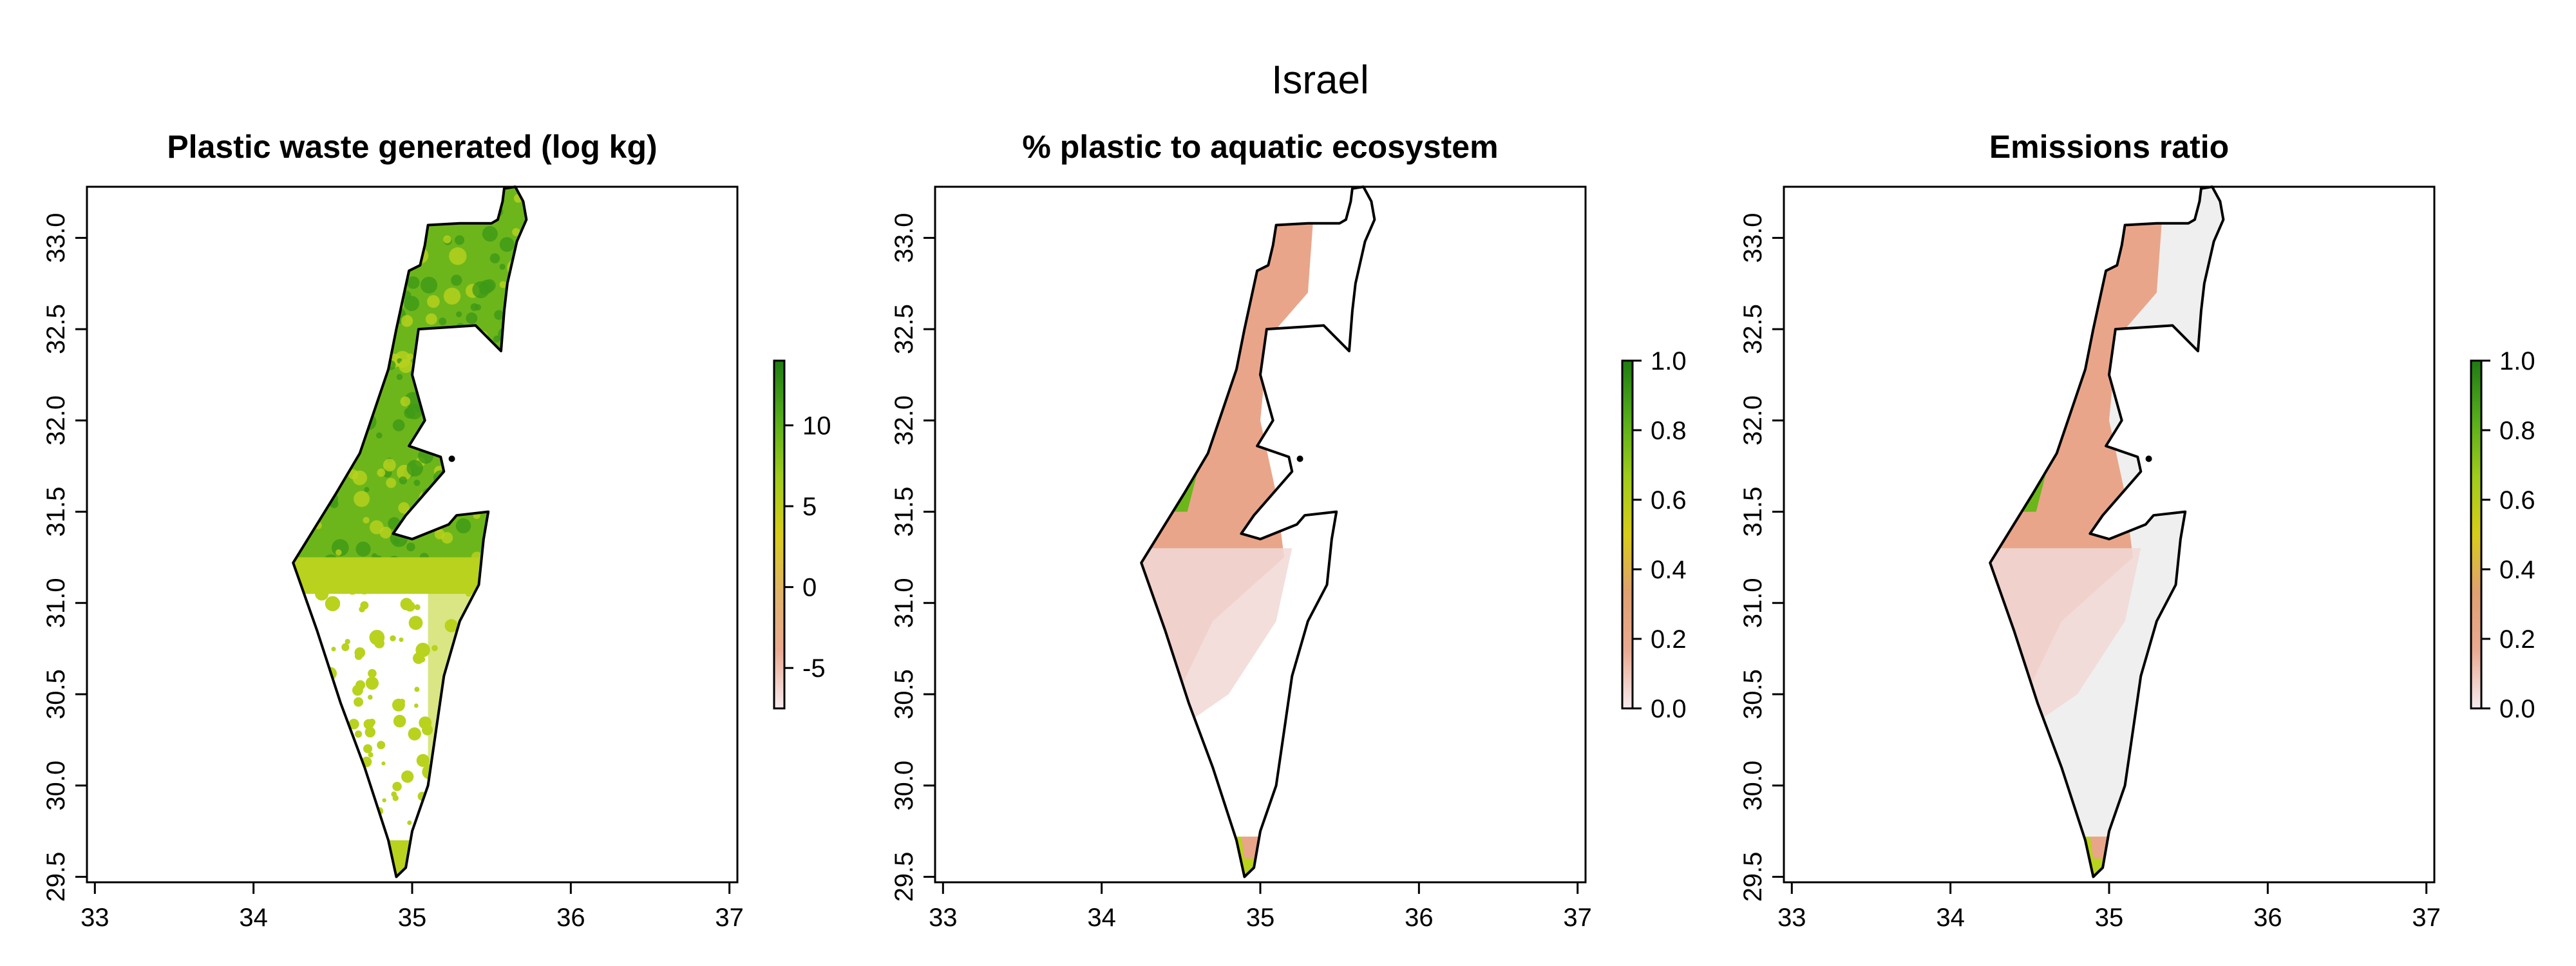 This screenshot has width=2576, height=966. What do you see at coordinates (1753, 420) in the screenshot?
I see `y-tick-label: 32.0` at bounding box center [1753, 420].